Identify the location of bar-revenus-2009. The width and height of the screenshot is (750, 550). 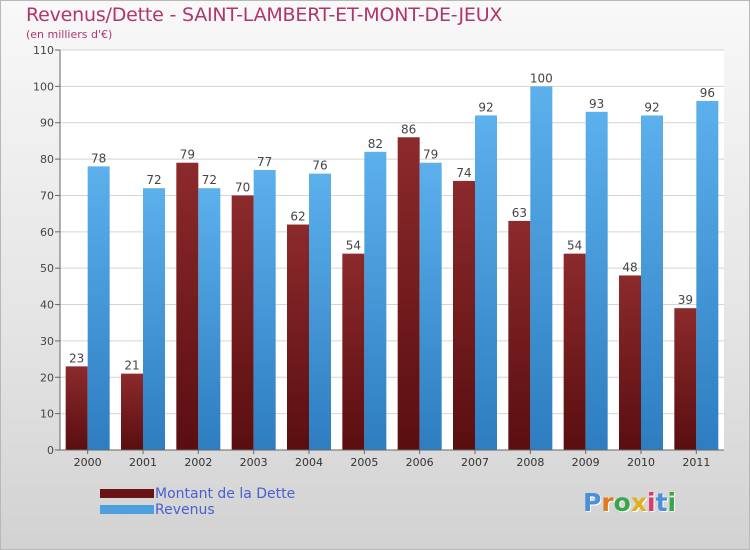
(596, 281).